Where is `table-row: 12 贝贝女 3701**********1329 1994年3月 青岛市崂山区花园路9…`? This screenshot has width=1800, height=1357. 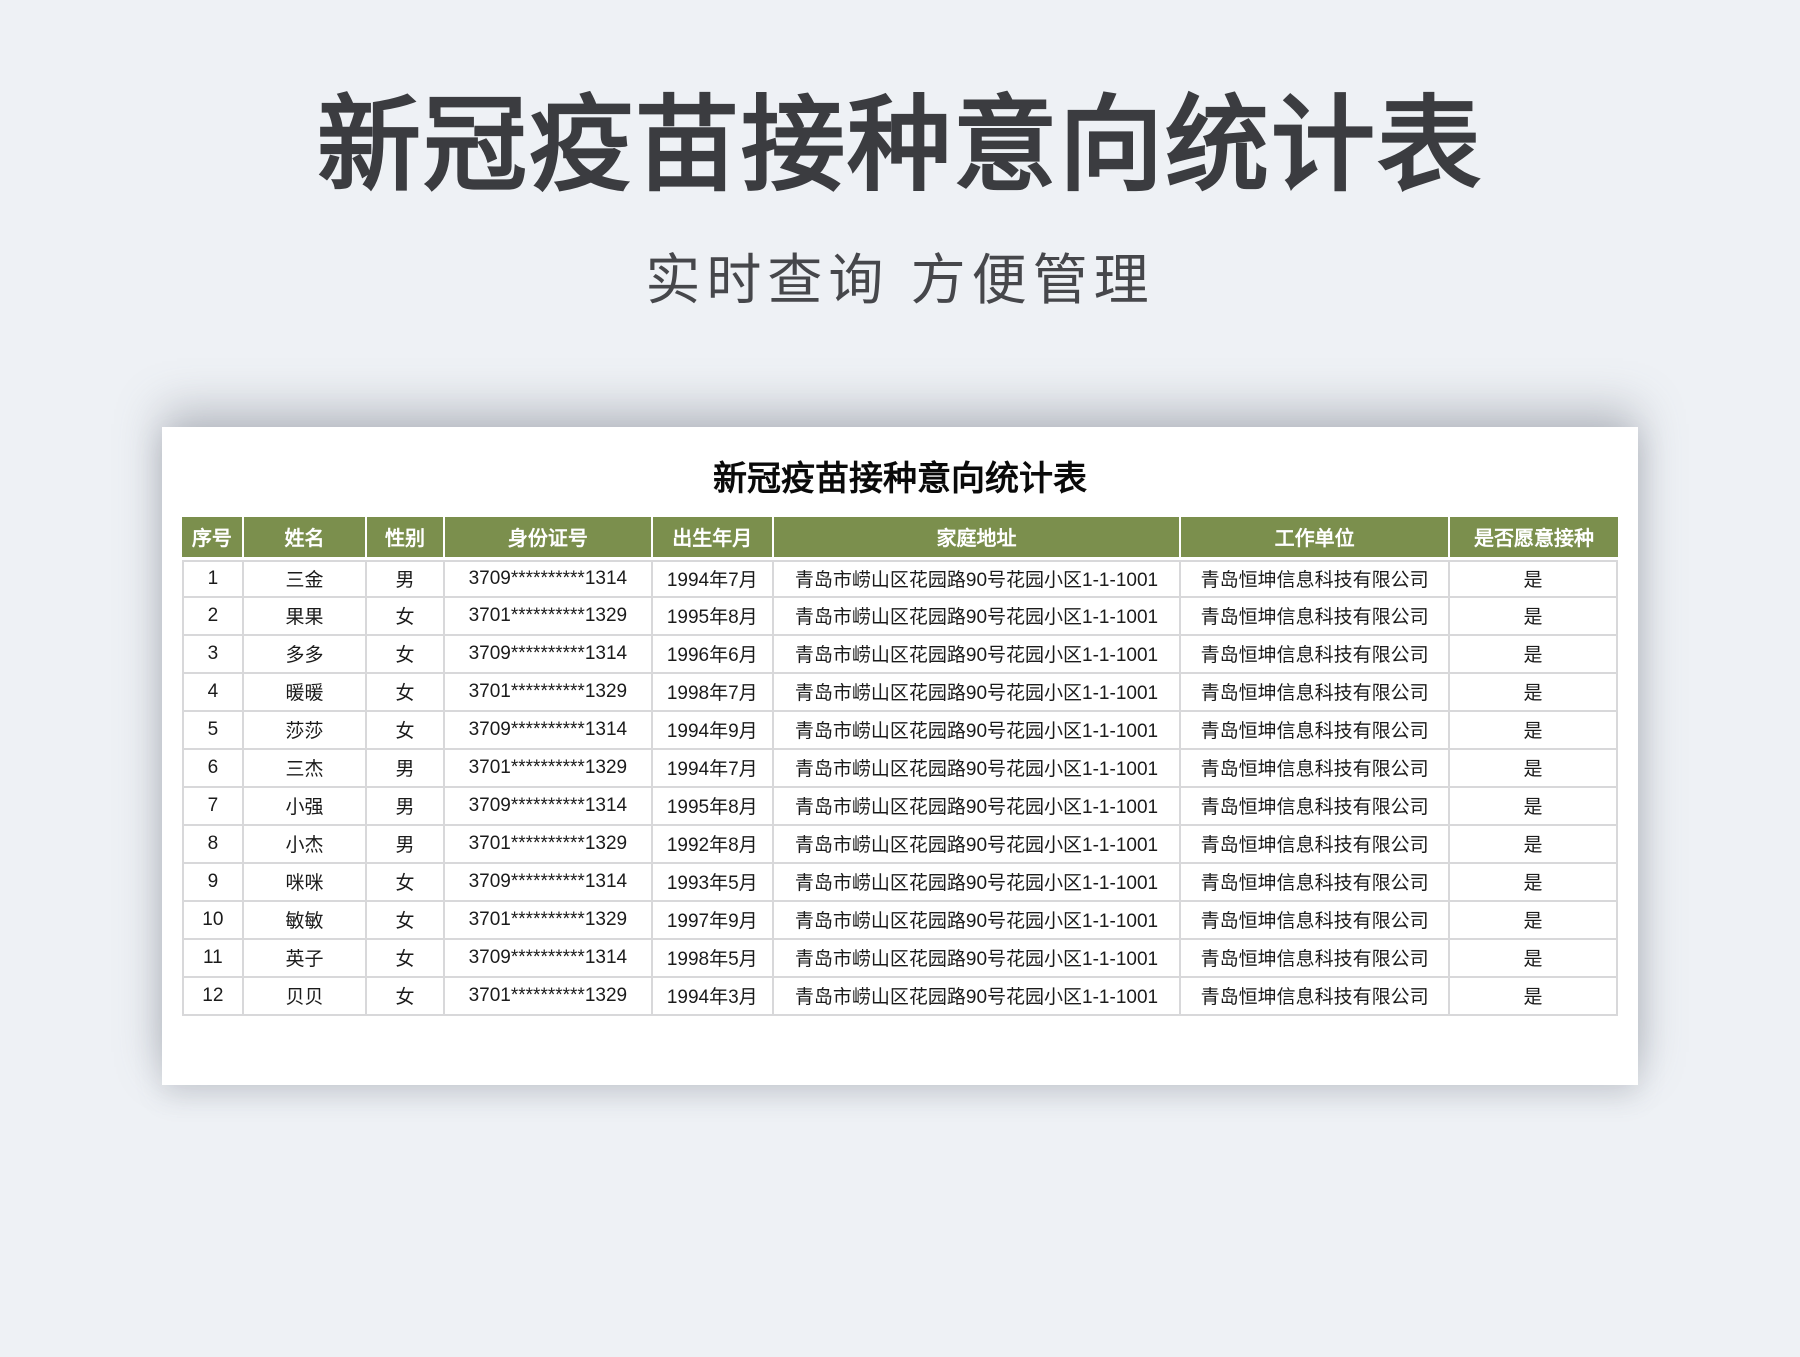
table-row: 12 贝贝女 3701**********1329 1994年3月 青岛市崂山区花园路9… is located at coordinates (900, 996).